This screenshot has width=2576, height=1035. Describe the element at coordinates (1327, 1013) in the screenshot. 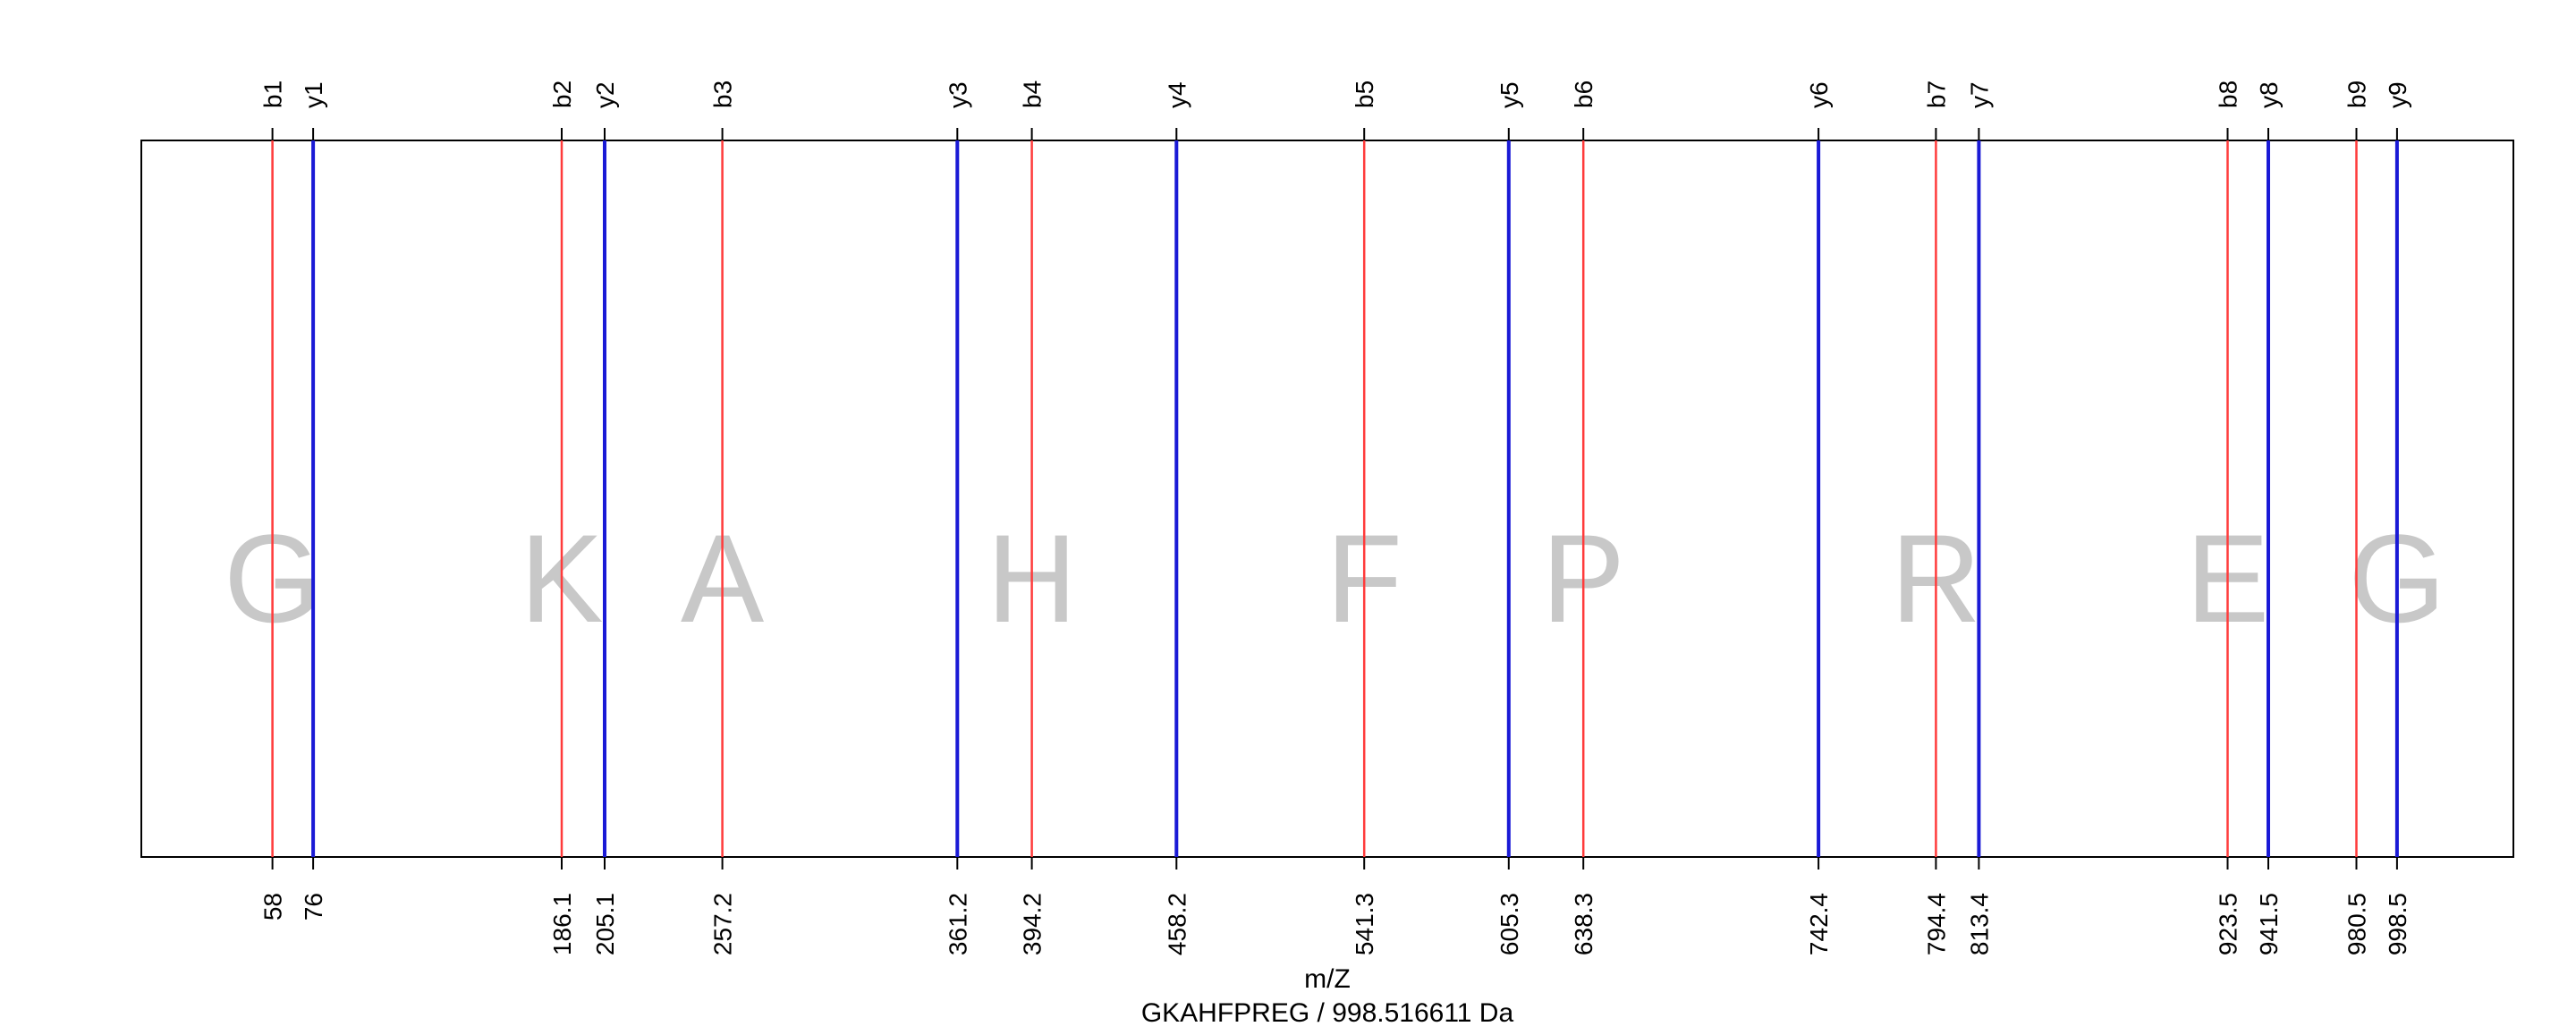

I see `chart-subtitle: GKAHFPREG / 998.516611 Da` at that location.